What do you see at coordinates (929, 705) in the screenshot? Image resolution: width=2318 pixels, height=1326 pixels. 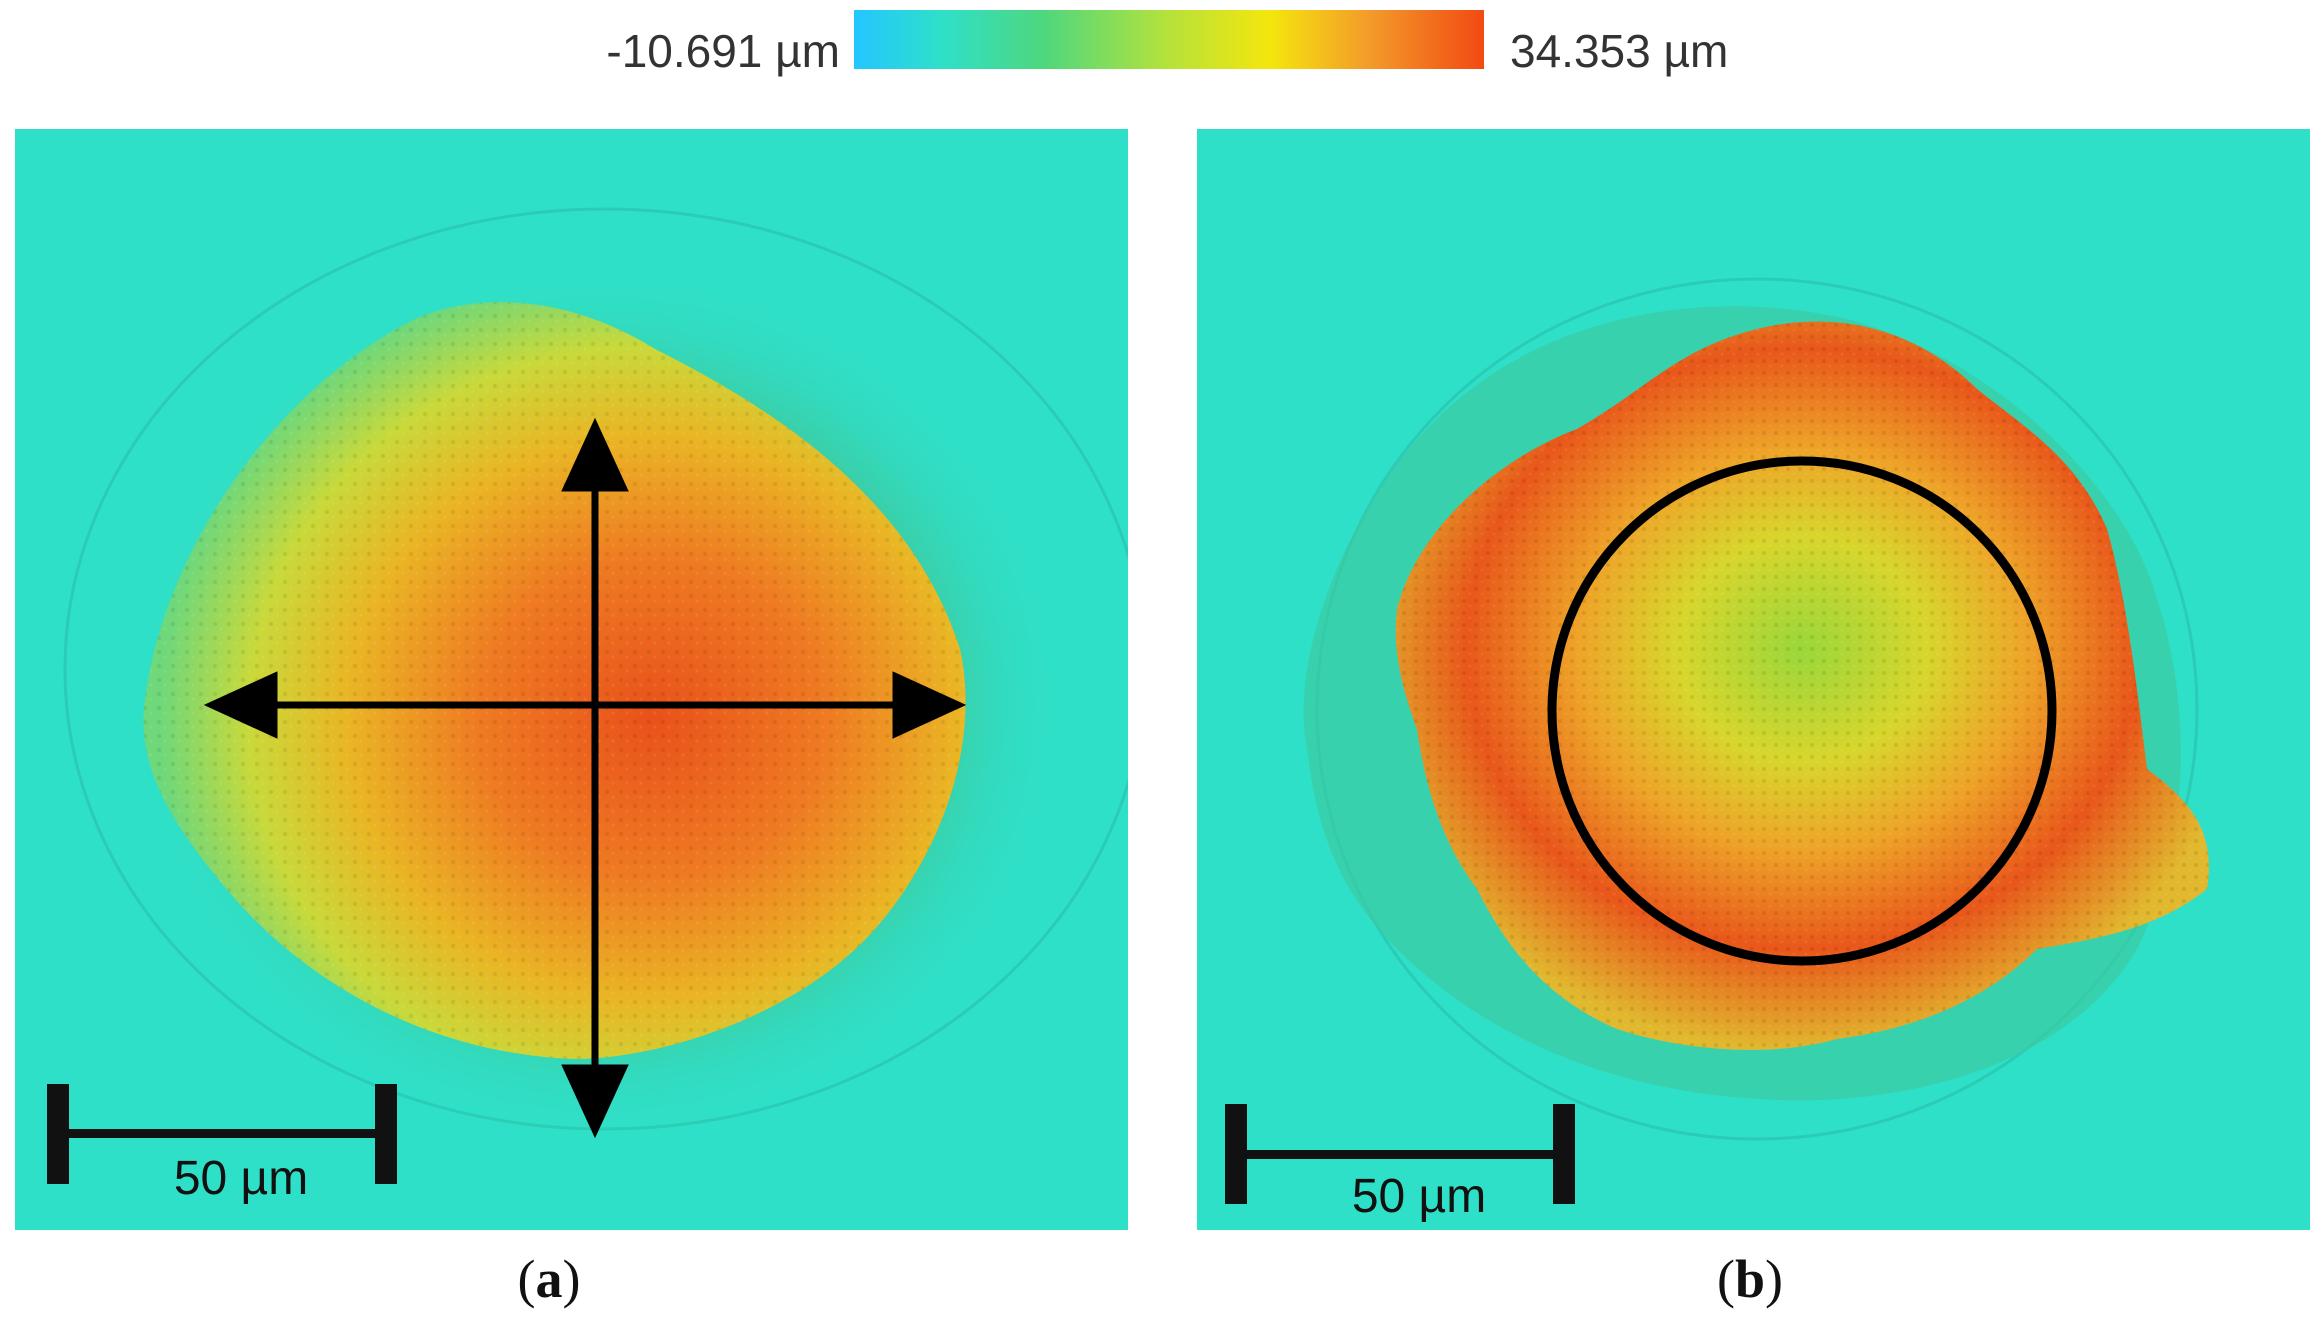 I see `arrow-right-head` at bounding box center [929, 705].